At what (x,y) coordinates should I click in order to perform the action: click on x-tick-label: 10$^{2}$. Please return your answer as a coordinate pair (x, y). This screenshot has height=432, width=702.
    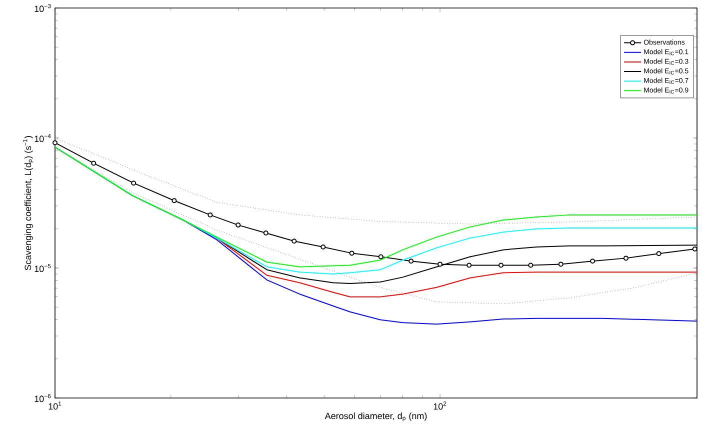
    Looking at the image, I should click on (440, 406).